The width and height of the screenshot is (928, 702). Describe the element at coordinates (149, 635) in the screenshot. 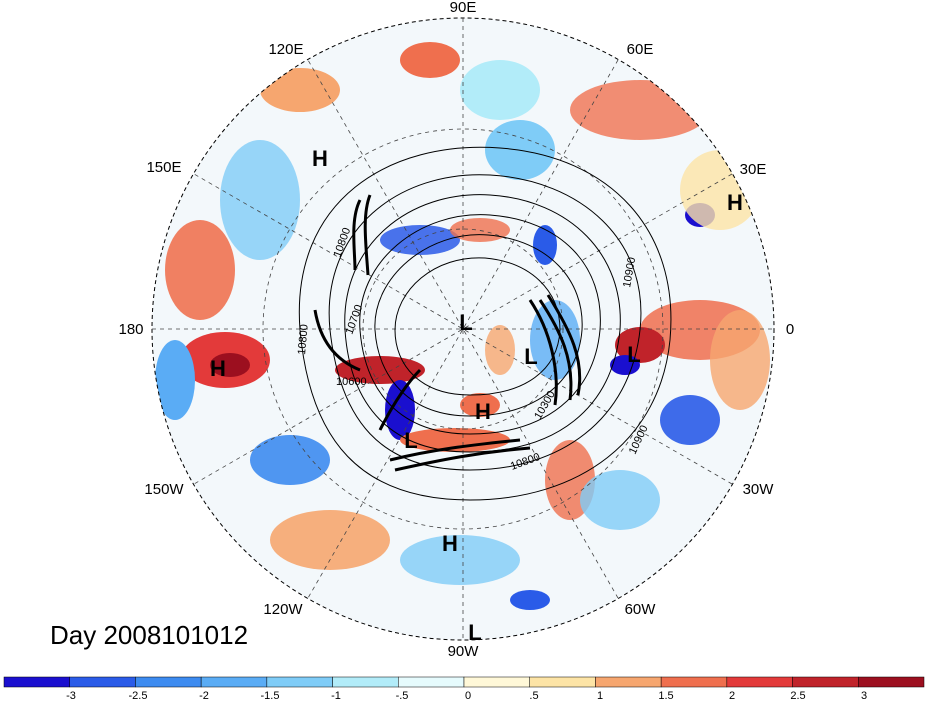

I see `day-title: Day 2008101012` at that location.